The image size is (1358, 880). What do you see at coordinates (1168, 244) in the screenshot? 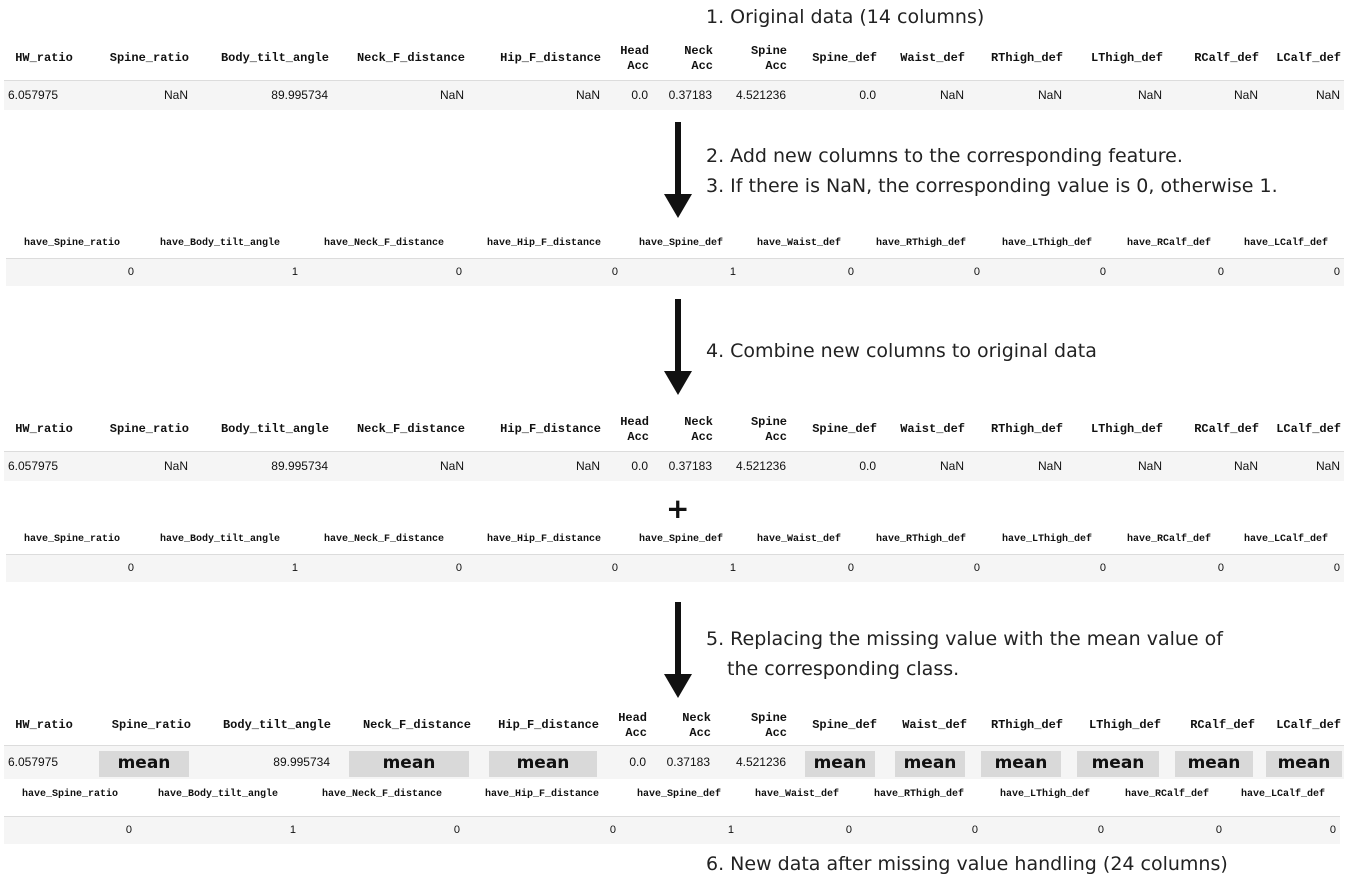
I see `column-header: have_RCalf_def` at bounding box center [1168, 244].